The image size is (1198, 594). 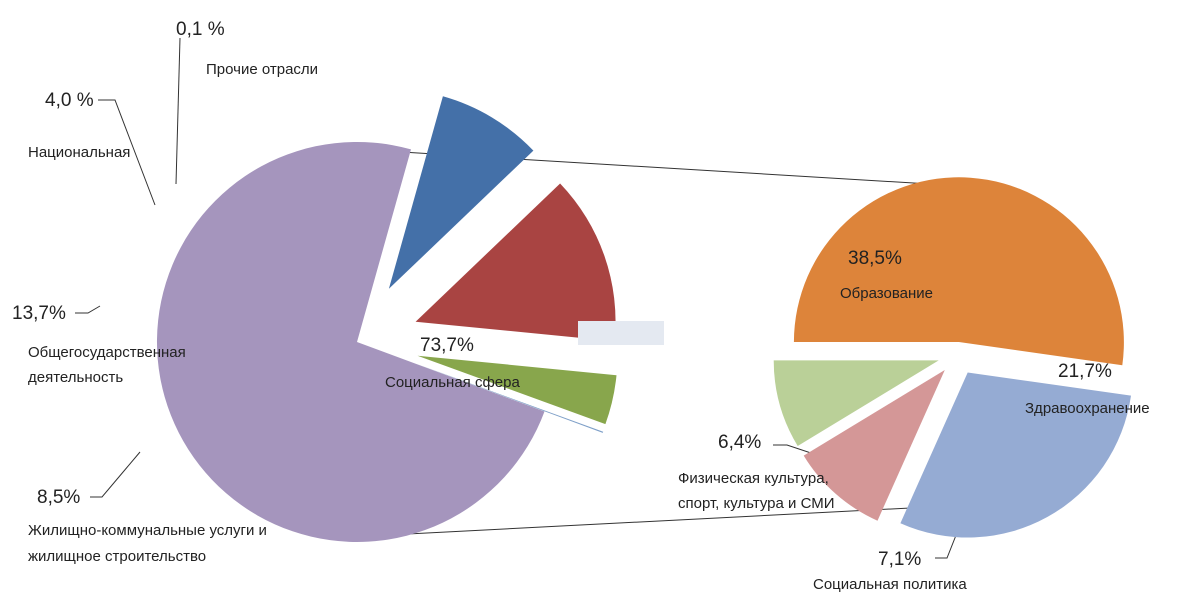 I want to click on main-value-label-other: 0,1 %, so click(x=200, y=29).